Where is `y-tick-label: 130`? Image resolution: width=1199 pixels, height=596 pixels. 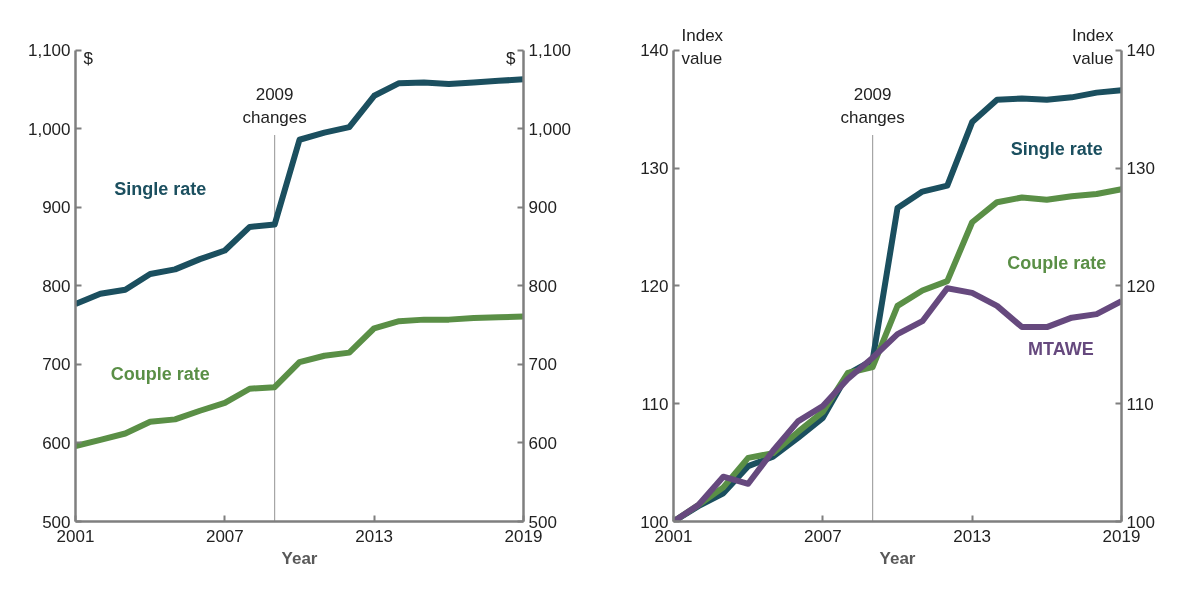
y-tick-label: 130 is located at coordinates (654, 169).